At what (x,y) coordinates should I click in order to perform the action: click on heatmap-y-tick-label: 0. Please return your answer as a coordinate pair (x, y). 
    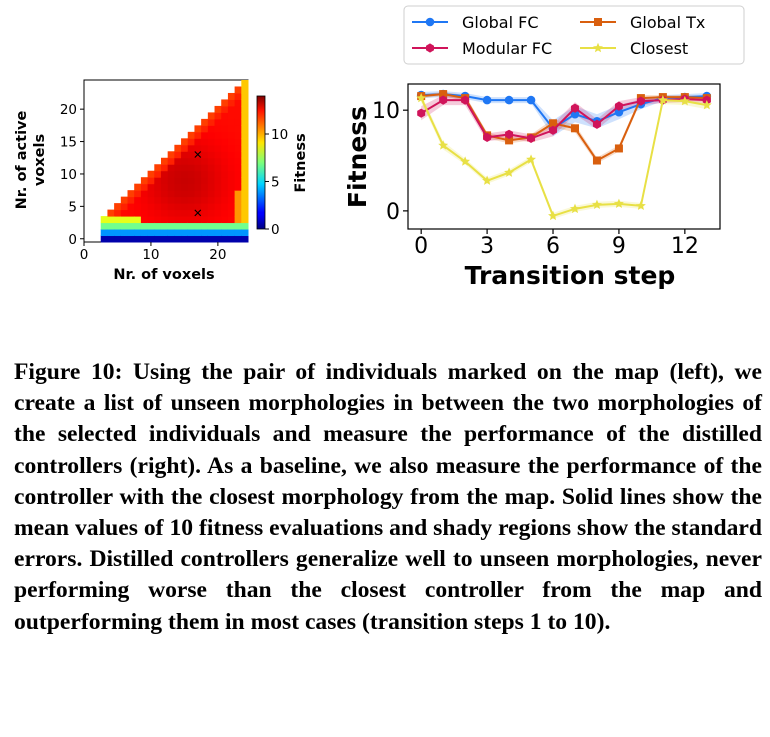
    Looking at the image, I should click on (72, 240).